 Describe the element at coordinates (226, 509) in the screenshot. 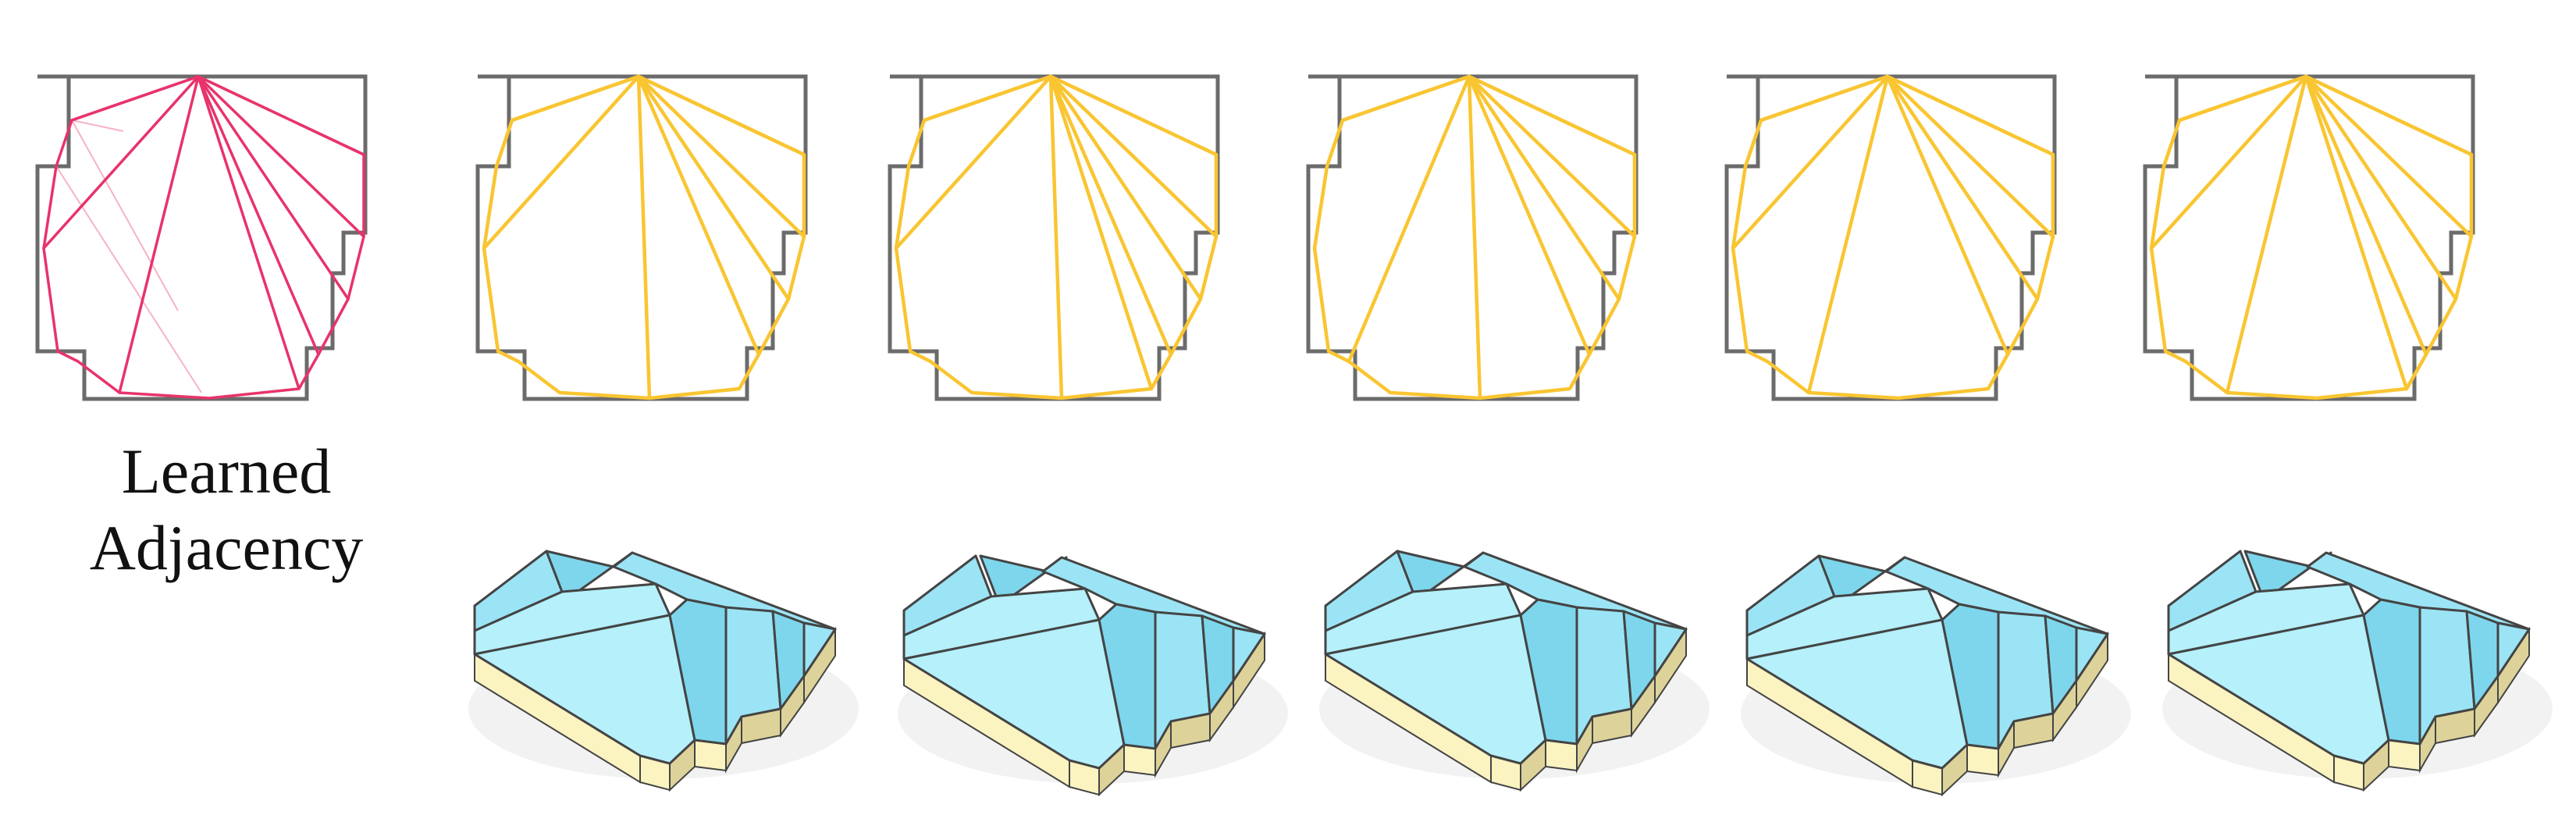

I see `learned-adjacency-caption: Learned Adjacency` at that location.